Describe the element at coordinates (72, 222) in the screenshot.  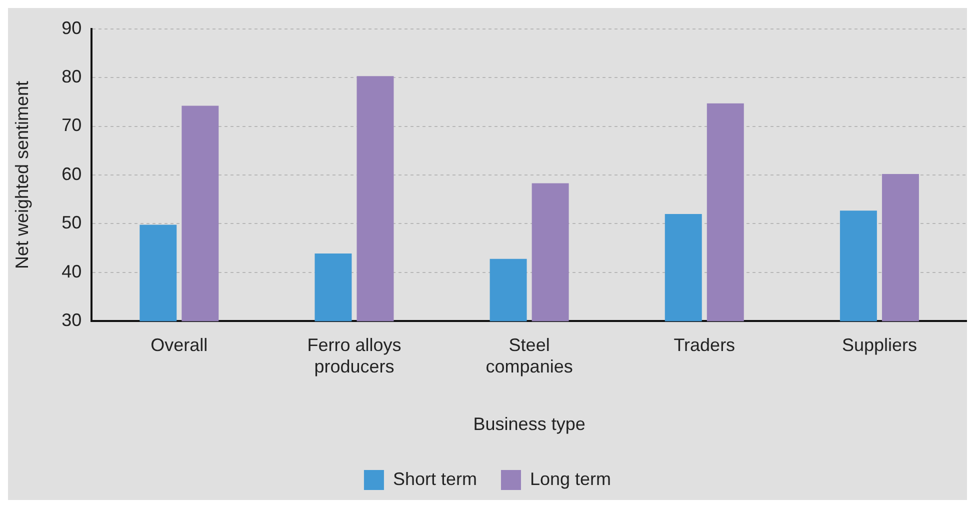
I see `y-tick-label: 50` at that location.